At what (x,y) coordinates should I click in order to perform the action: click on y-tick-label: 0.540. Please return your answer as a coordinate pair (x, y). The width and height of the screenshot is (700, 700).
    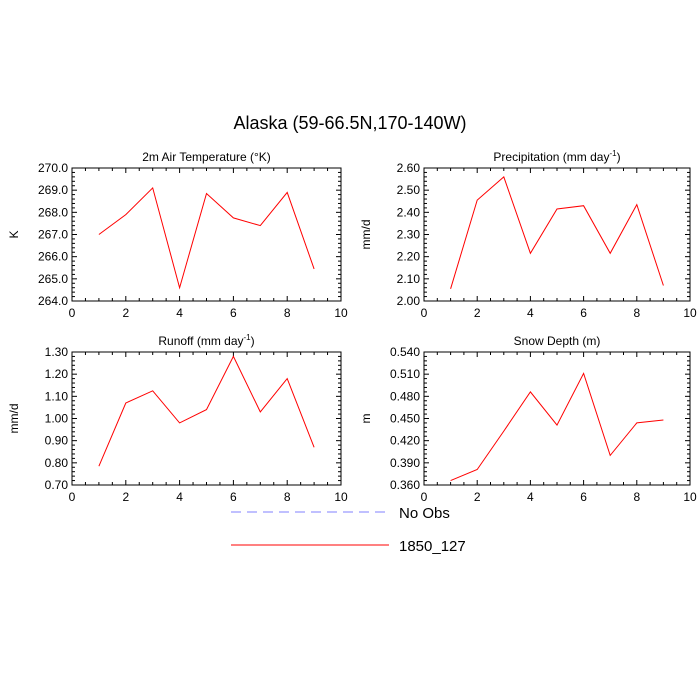
    Looking at the image, I should click on (405, 352).